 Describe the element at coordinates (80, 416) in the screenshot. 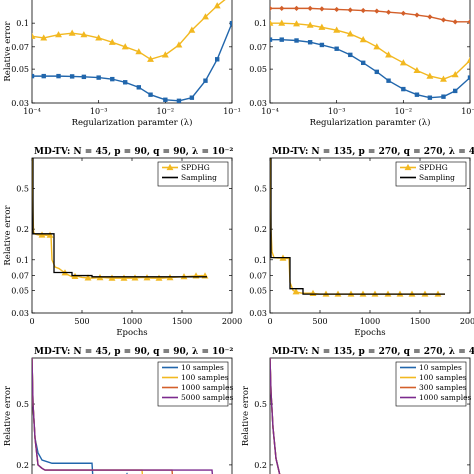

I see `series-line-10-samples` at that location.